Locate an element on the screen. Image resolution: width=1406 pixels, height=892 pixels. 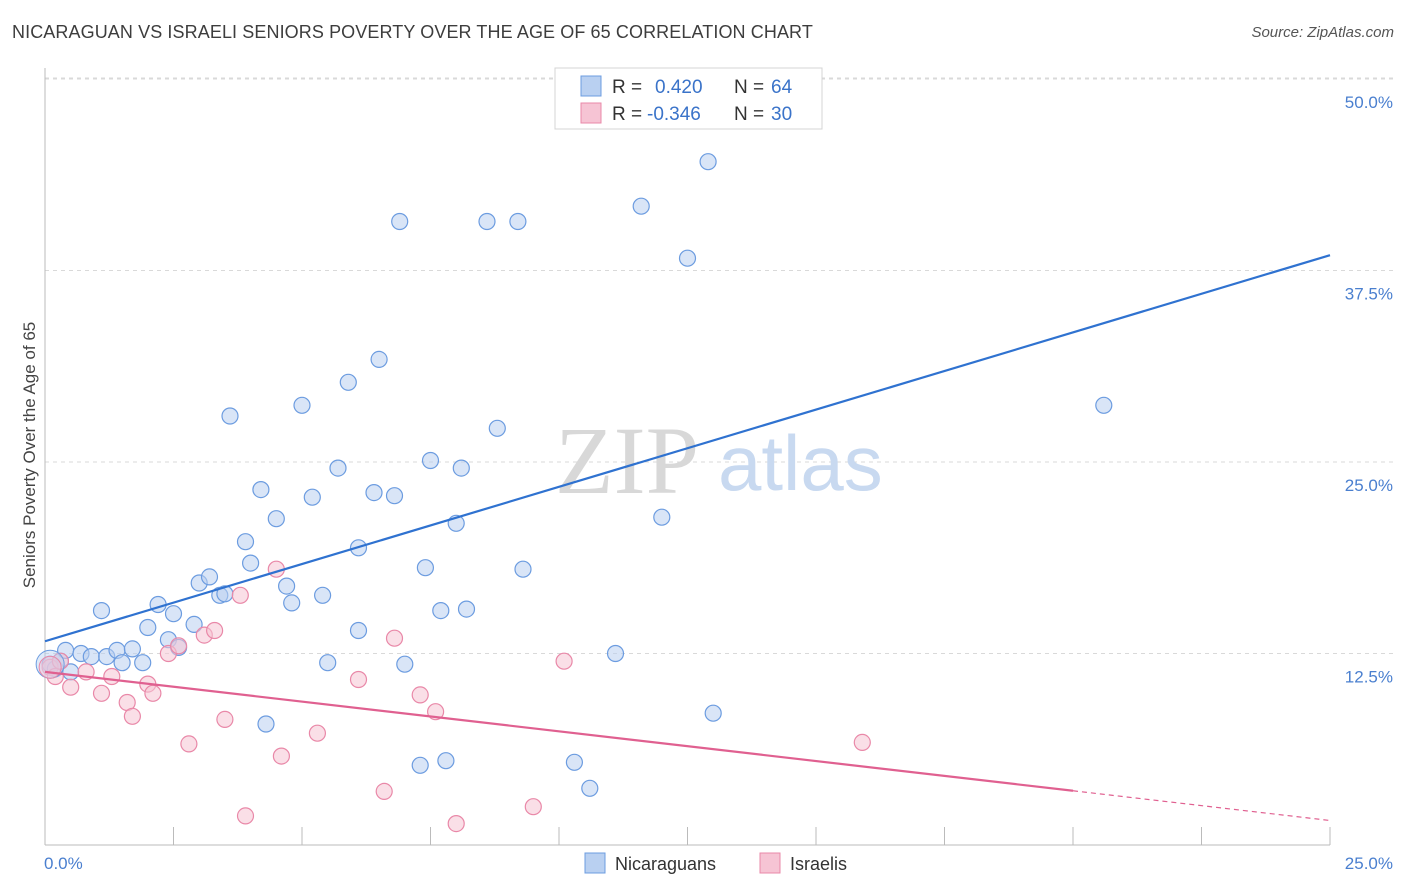
y-tick-label: 37.5% is located at coordinates (1369, 294).